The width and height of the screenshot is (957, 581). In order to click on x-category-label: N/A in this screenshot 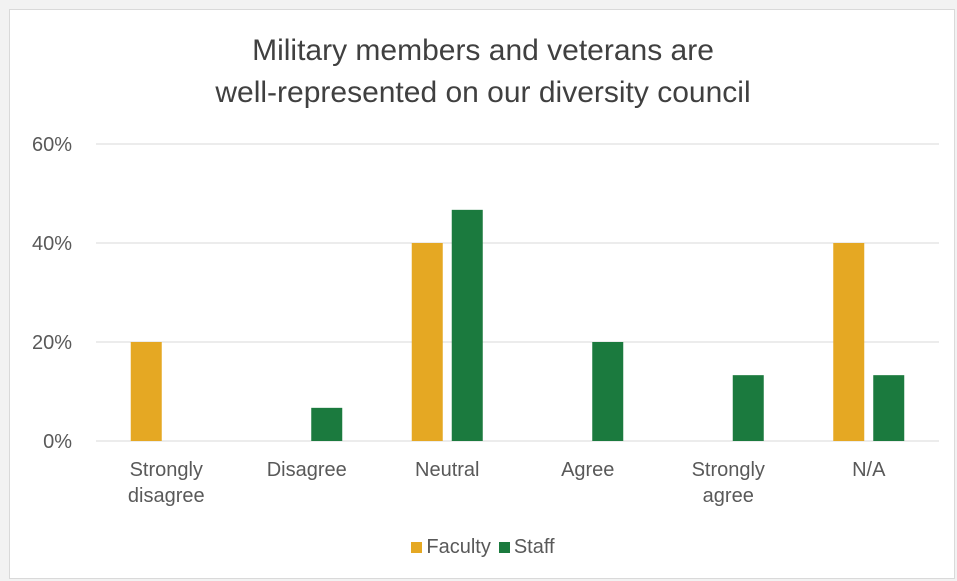, I will do `click(869, 470)`.